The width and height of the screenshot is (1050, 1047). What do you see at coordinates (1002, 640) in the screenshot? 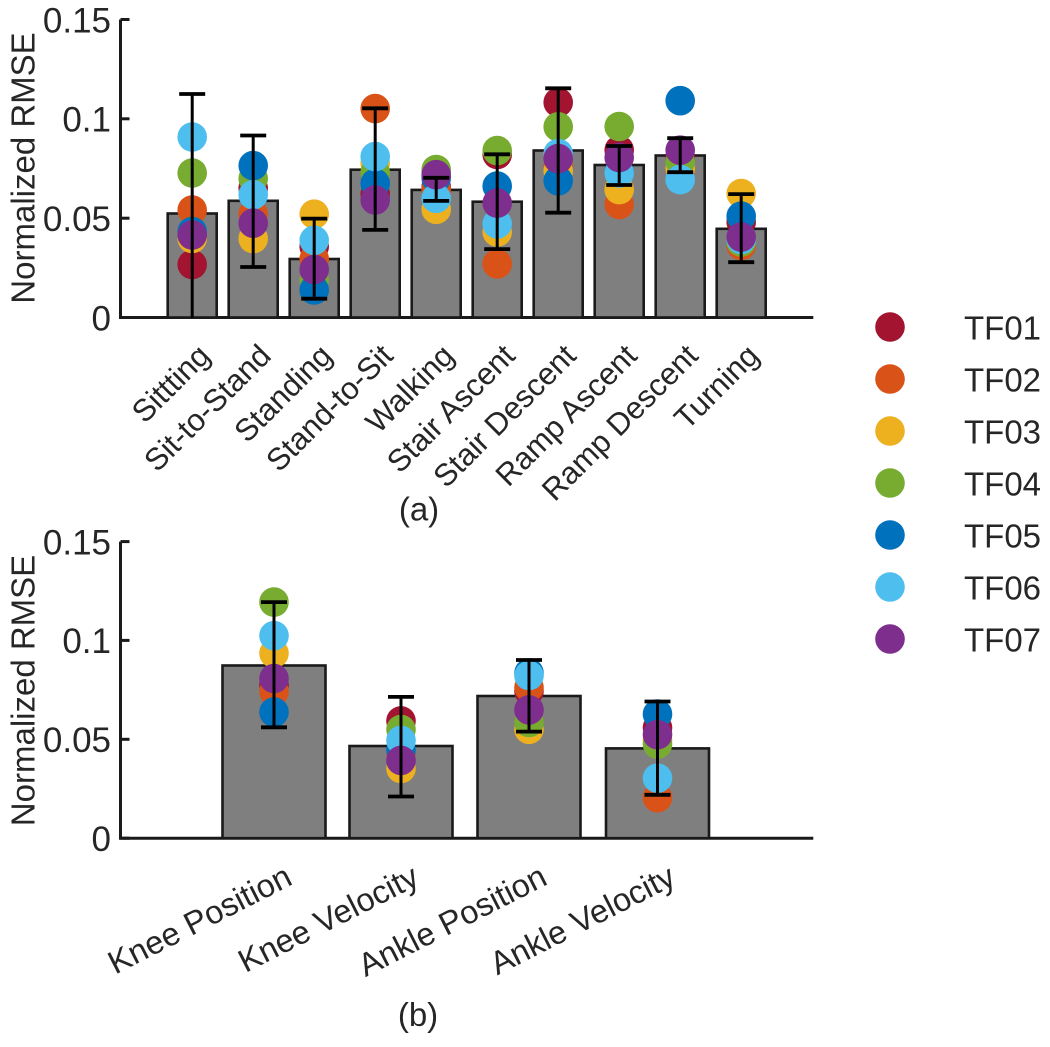
I see `svg-text: TF07` at bounding box center [1002, 640].